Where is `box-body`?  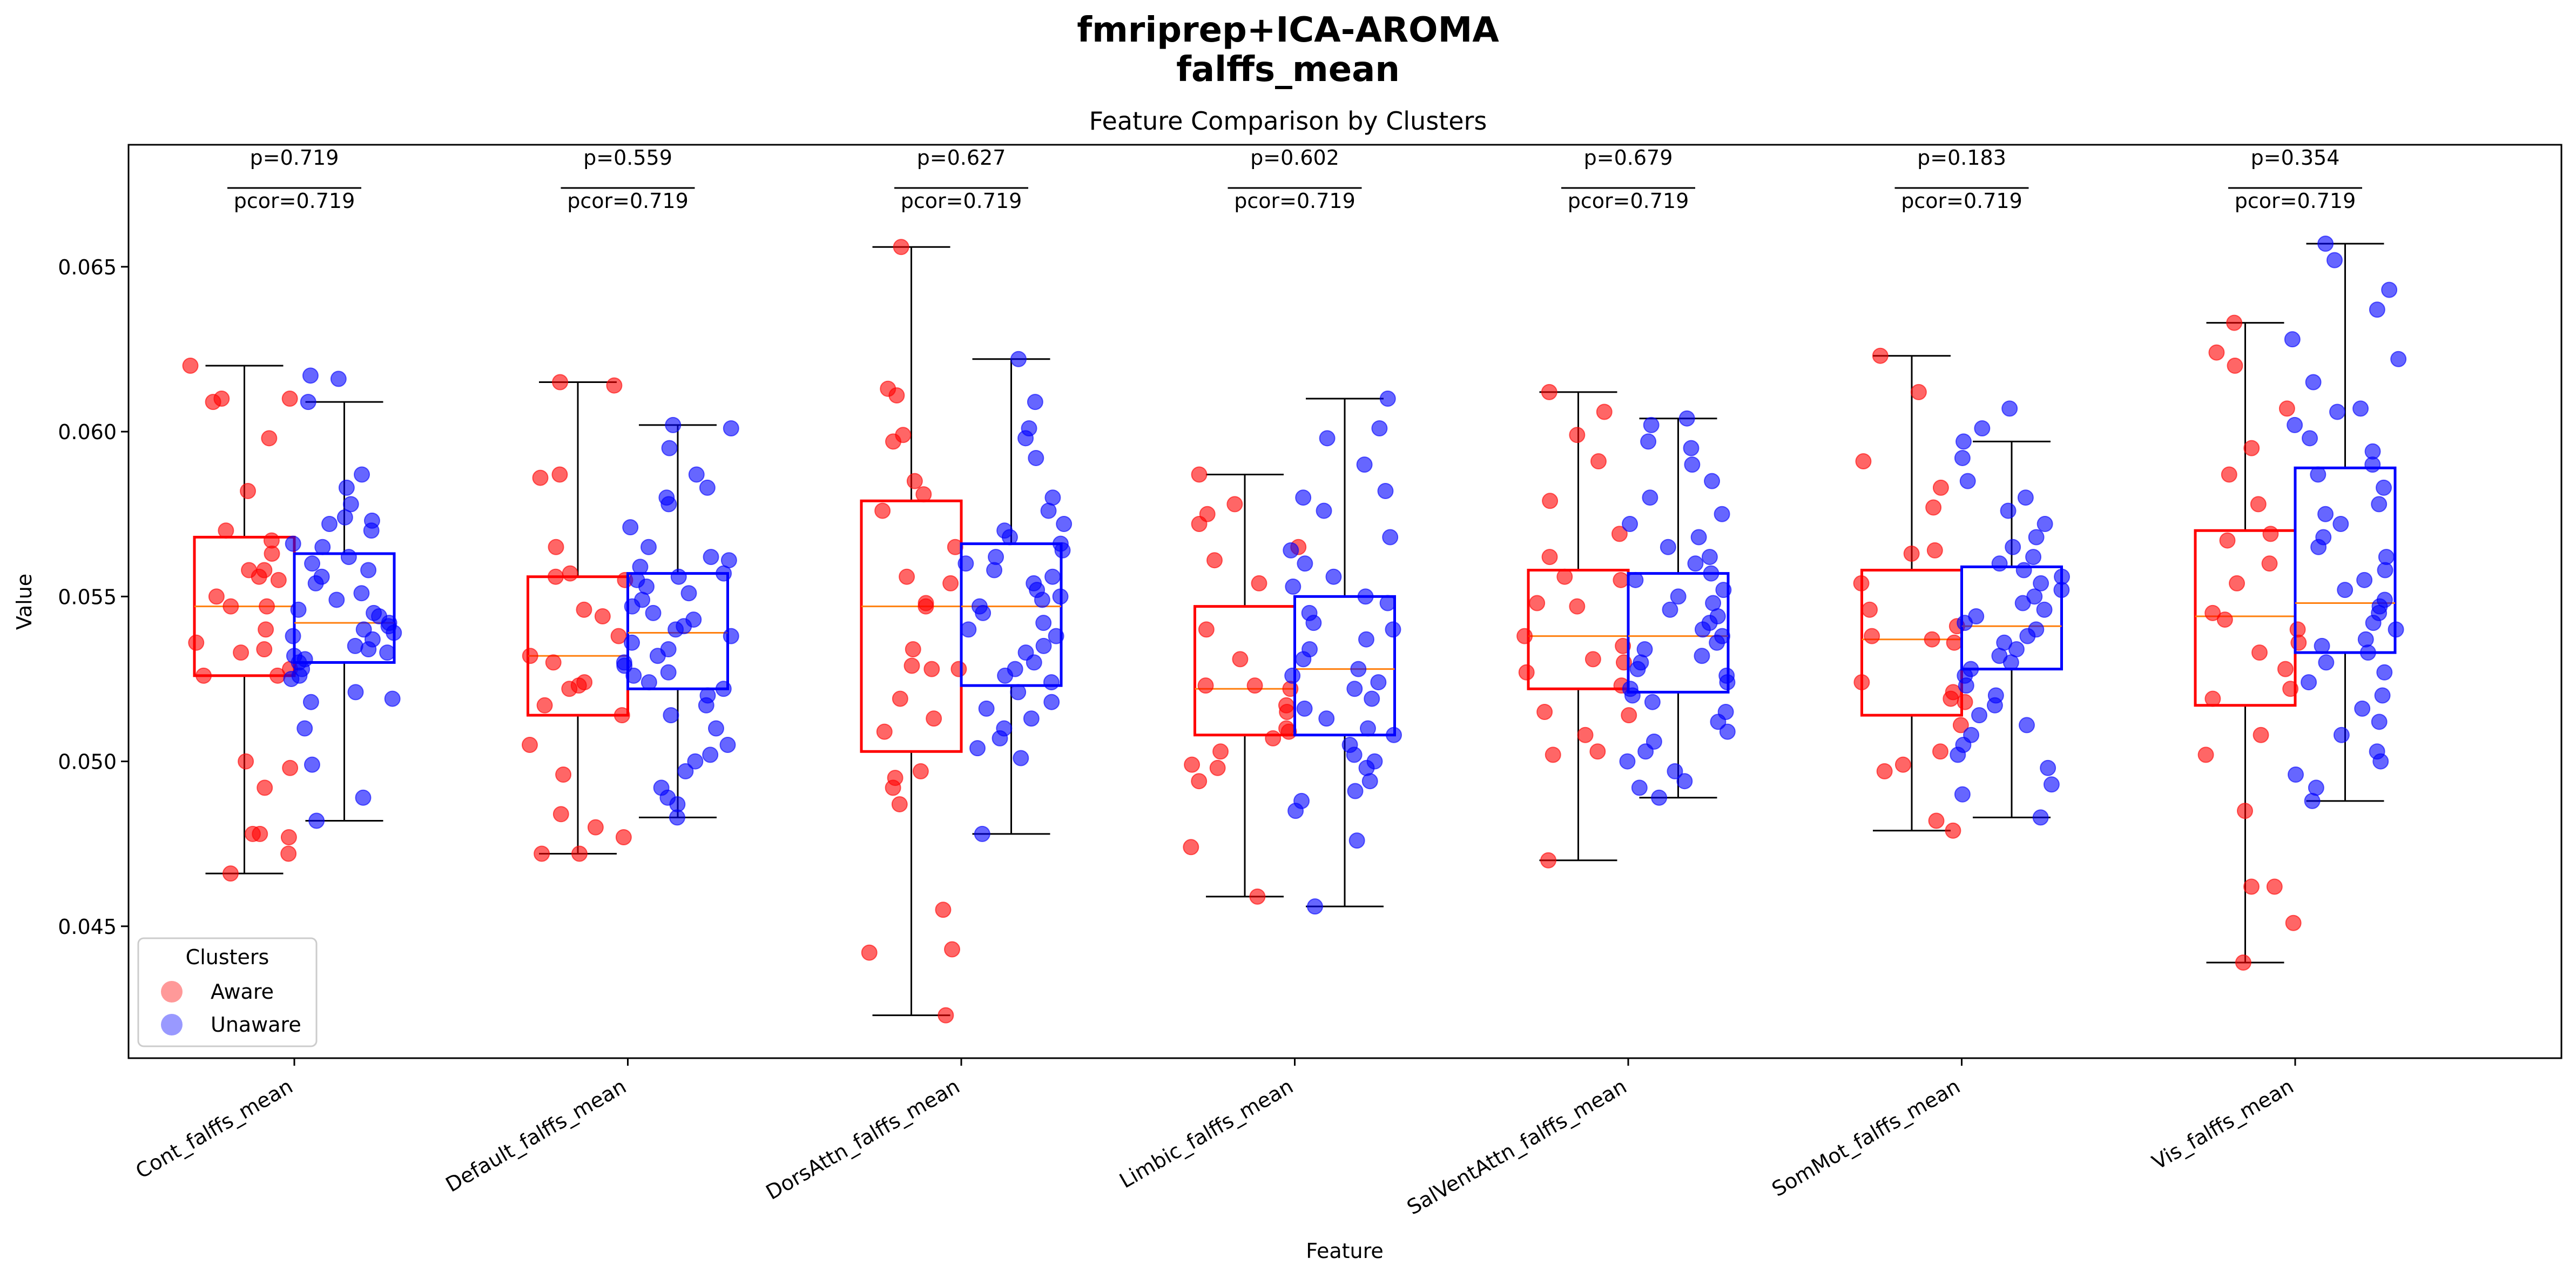
box-body is located at coordinates (1344, 666).